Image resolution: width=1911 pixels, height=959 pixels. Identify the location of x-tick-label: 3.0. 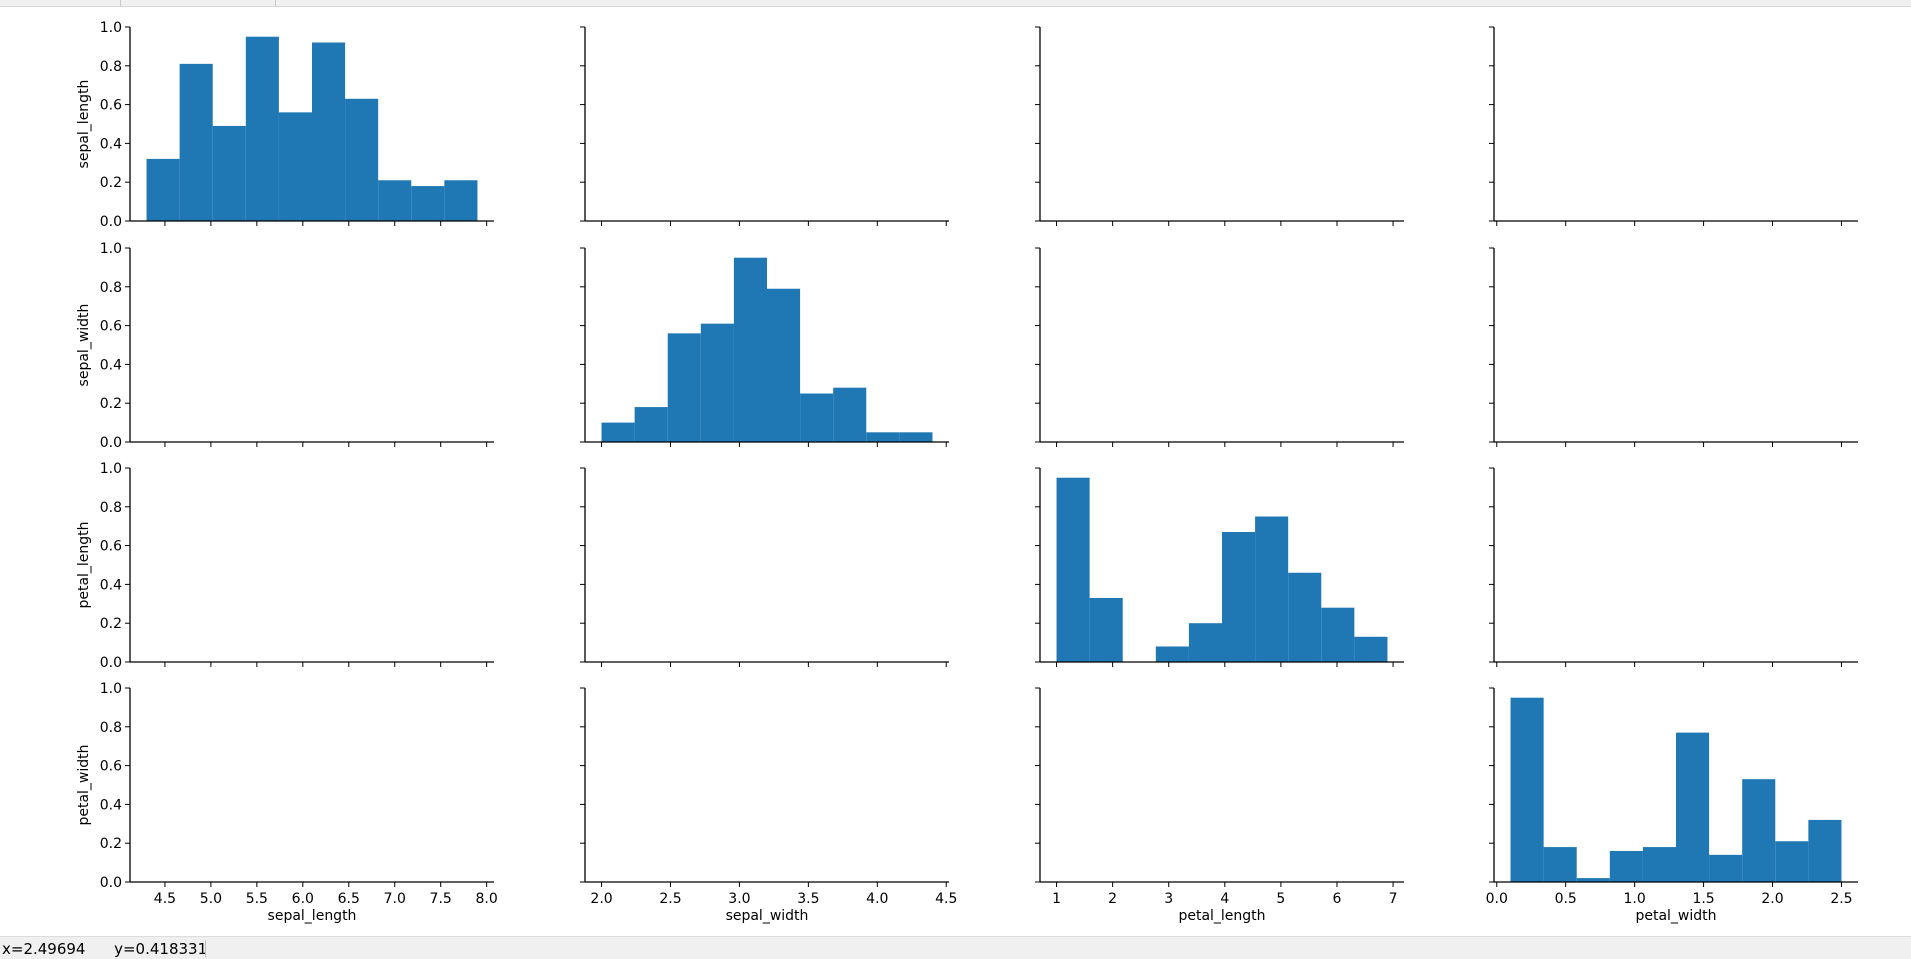
(739, 899).